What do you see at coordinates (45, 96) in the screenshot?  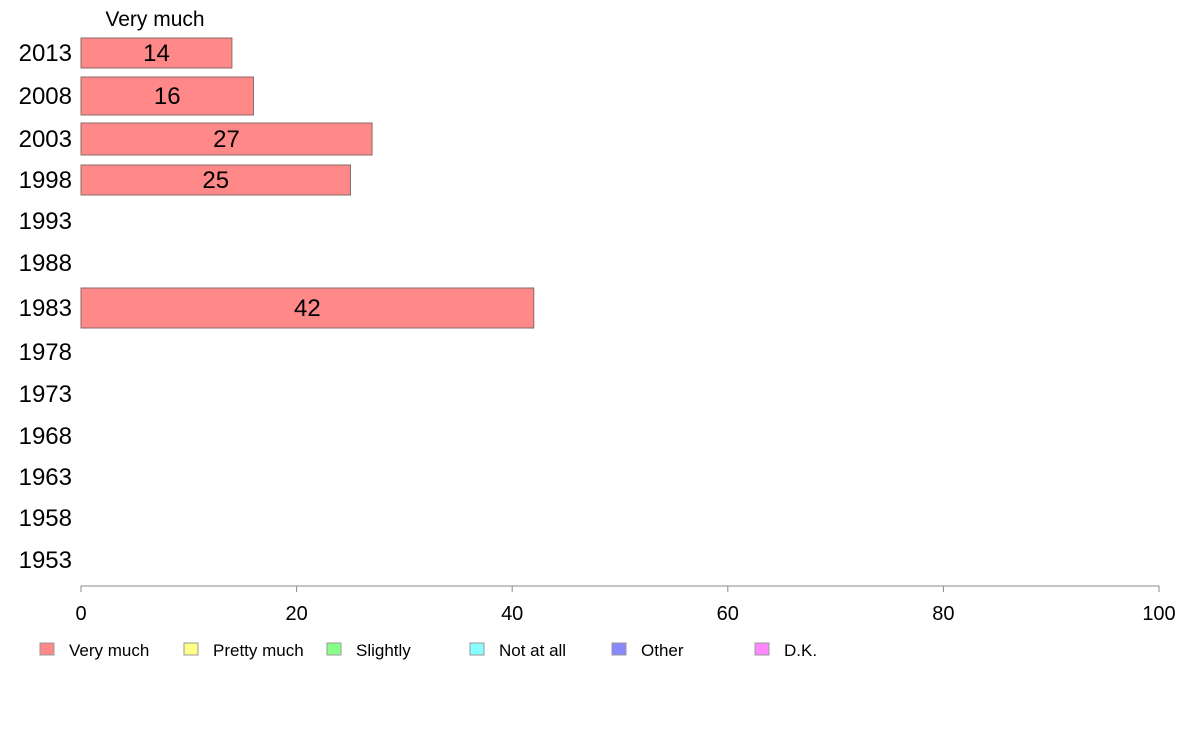 I see `category-label-2008: 2008` at bounding box center [45, 96].